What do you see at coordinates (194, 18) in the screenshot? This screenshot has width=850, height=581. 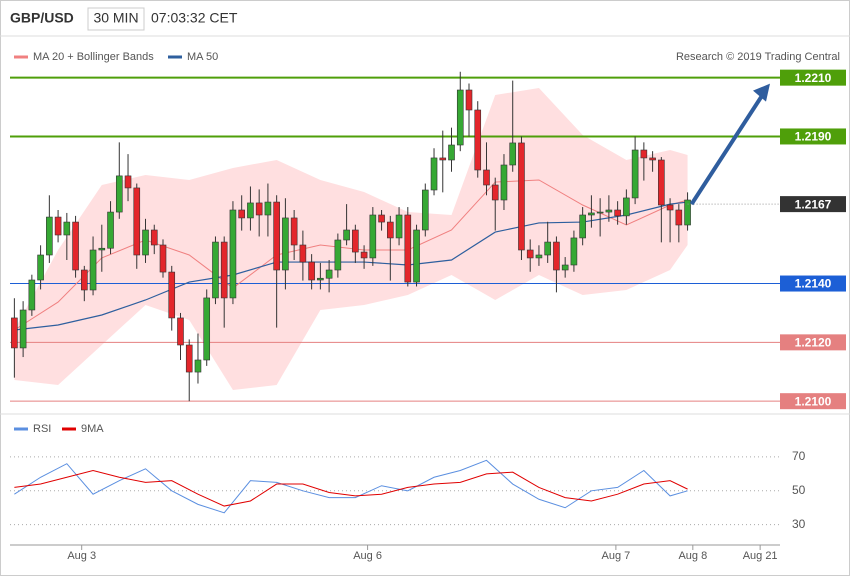 I see `time: 07:03:32 CET` at bounding box center [194, 18].